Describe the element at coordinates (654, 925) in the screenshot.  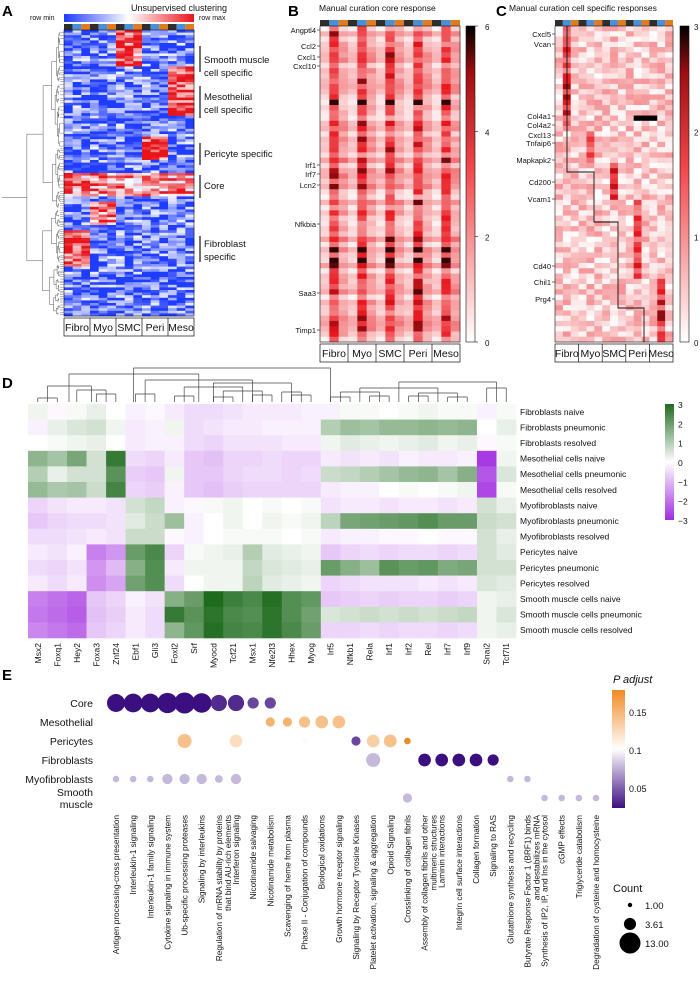
I see `count-legend-label: 3.61` at that location.